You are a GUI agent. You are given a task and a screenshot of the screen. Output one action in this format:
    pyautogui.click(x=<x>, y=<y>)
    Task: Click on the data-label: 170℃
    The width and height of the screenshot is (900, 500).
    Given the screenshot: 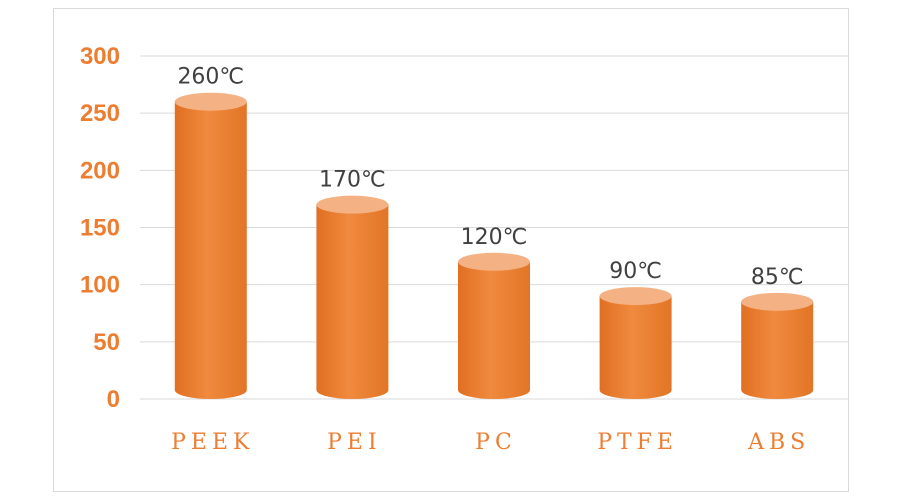 What is the action you would take?
    pyautogui.click(x=352, y=180)
    